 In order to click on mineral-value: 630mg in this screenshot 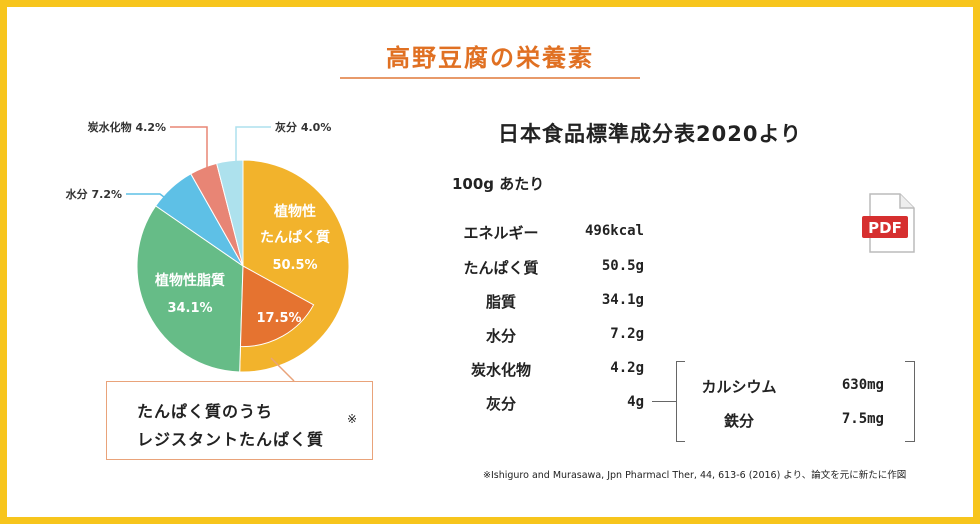, I will do `click(862, 385)`.